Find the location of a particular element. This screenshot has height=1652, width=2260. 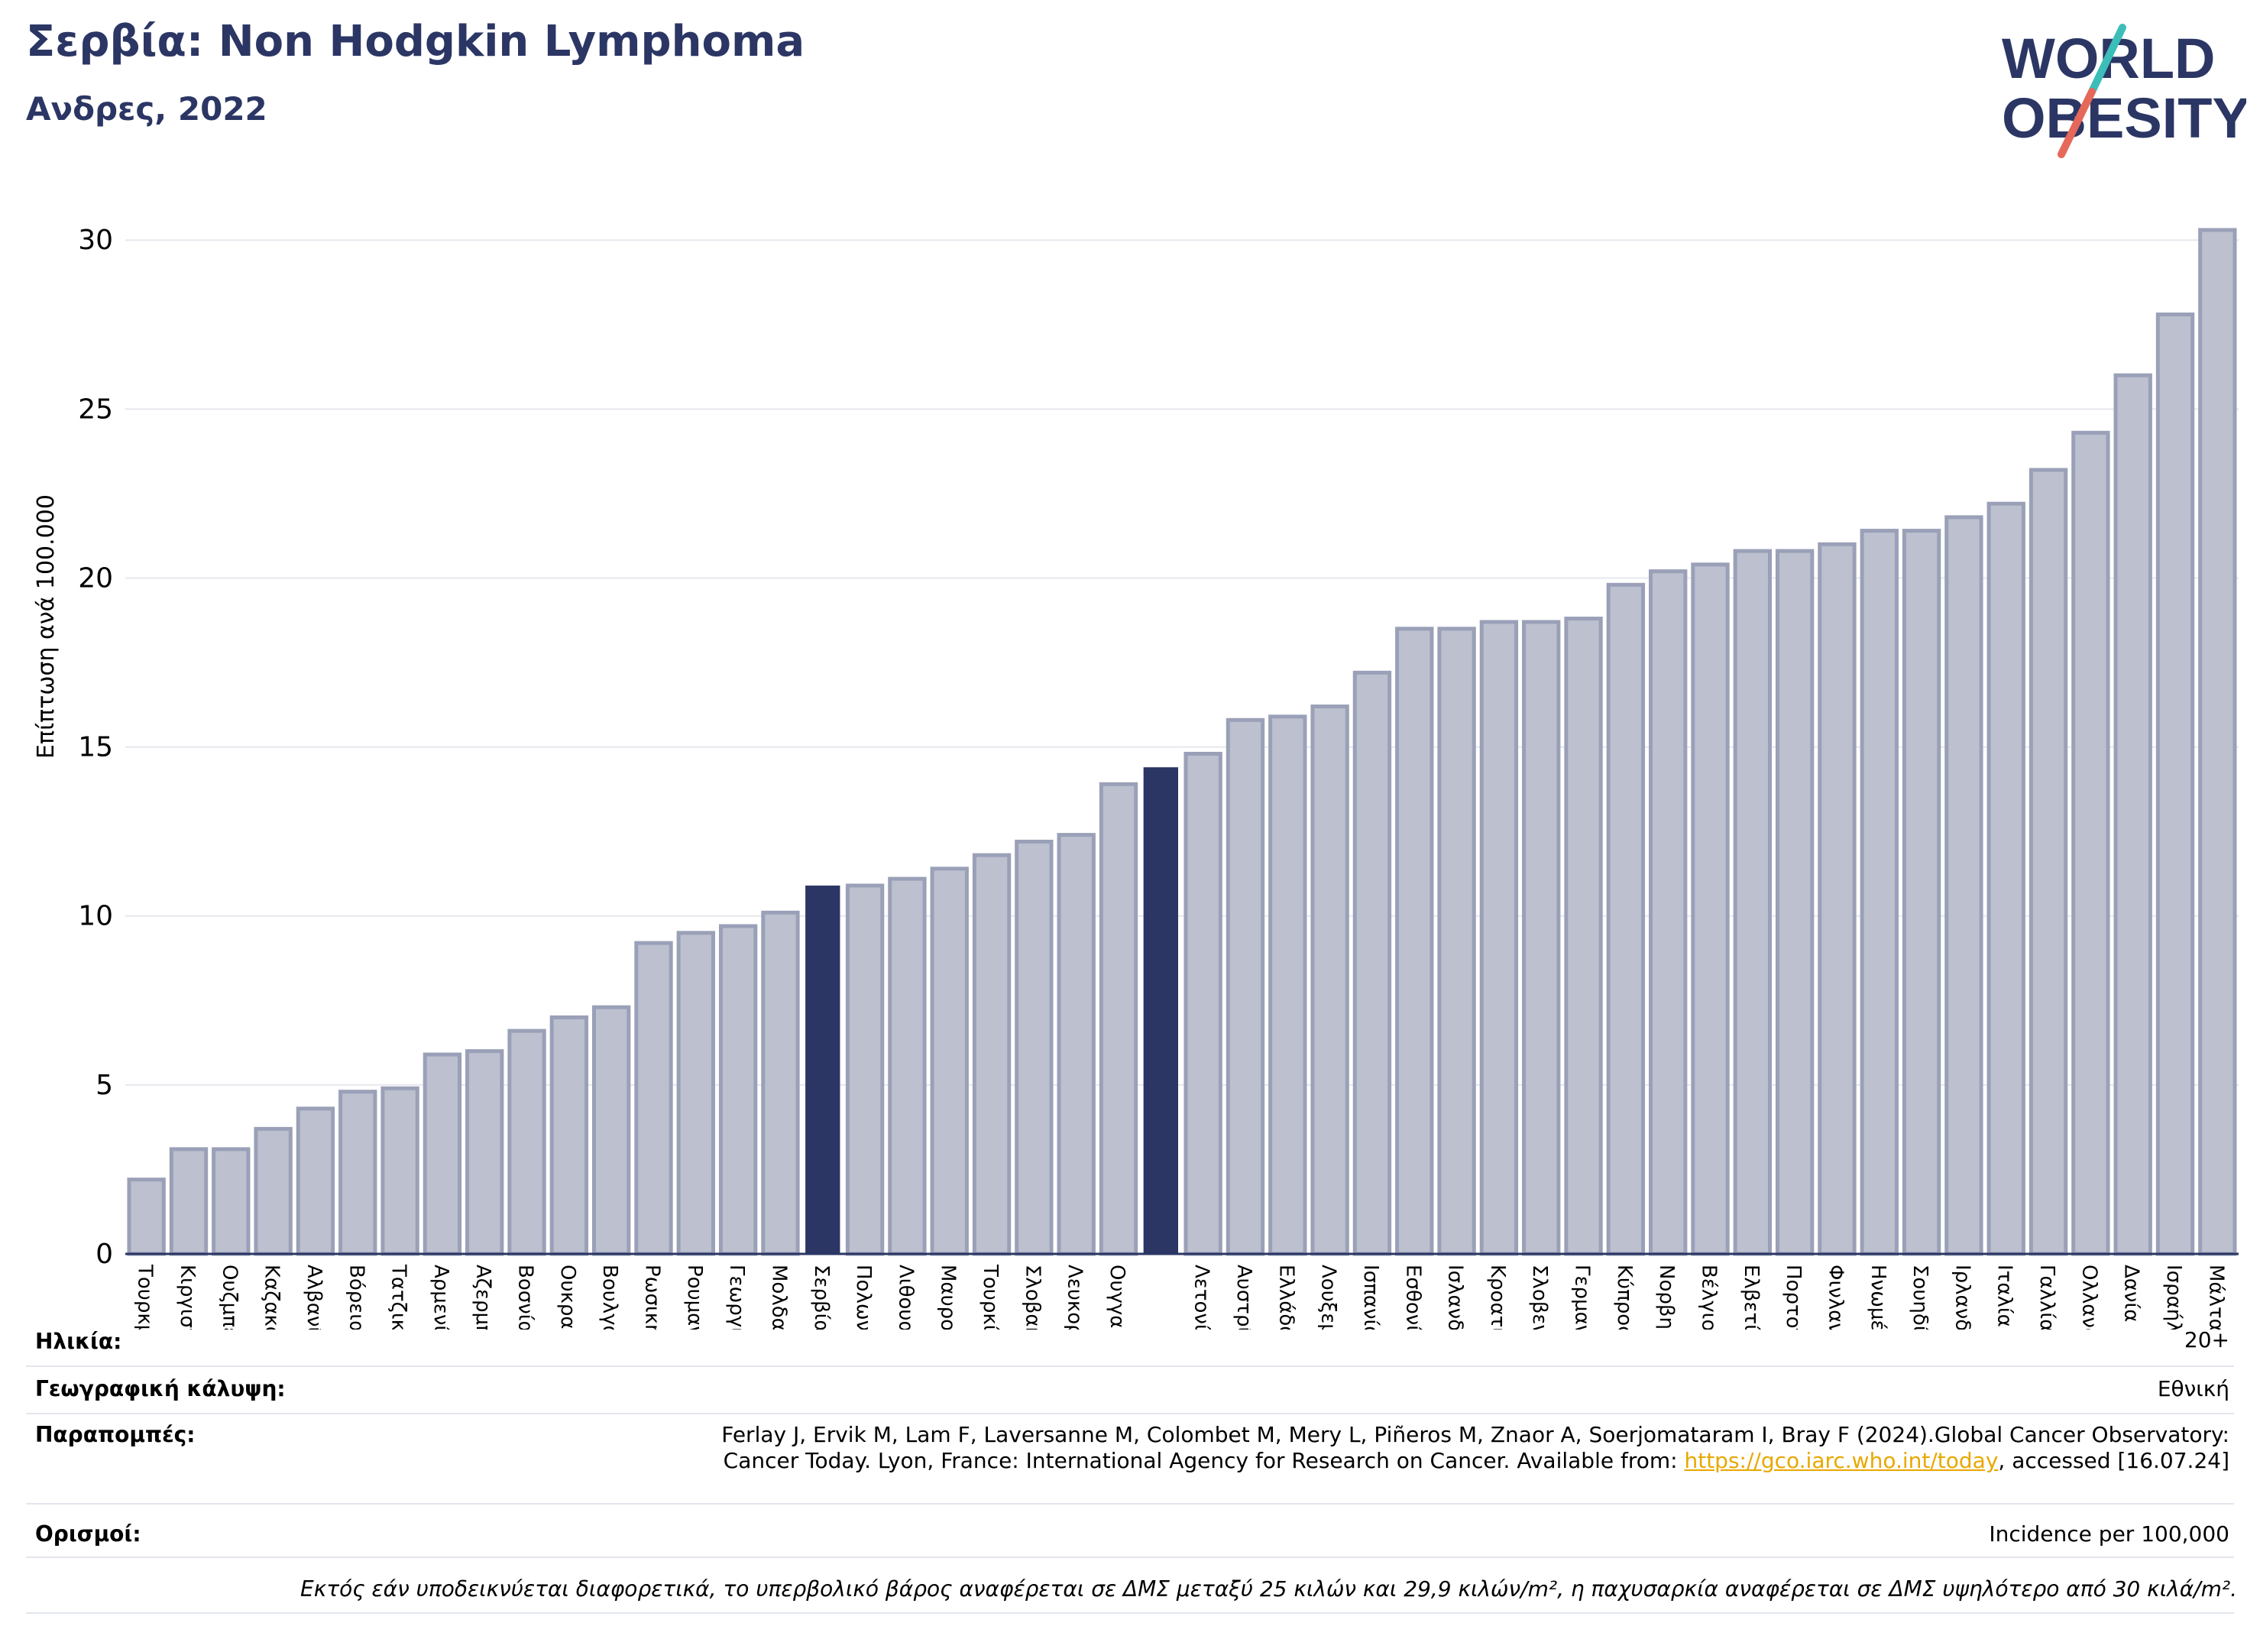

definitions-value: Incidence per 100,000 is located at coordinates (2109, 1534).